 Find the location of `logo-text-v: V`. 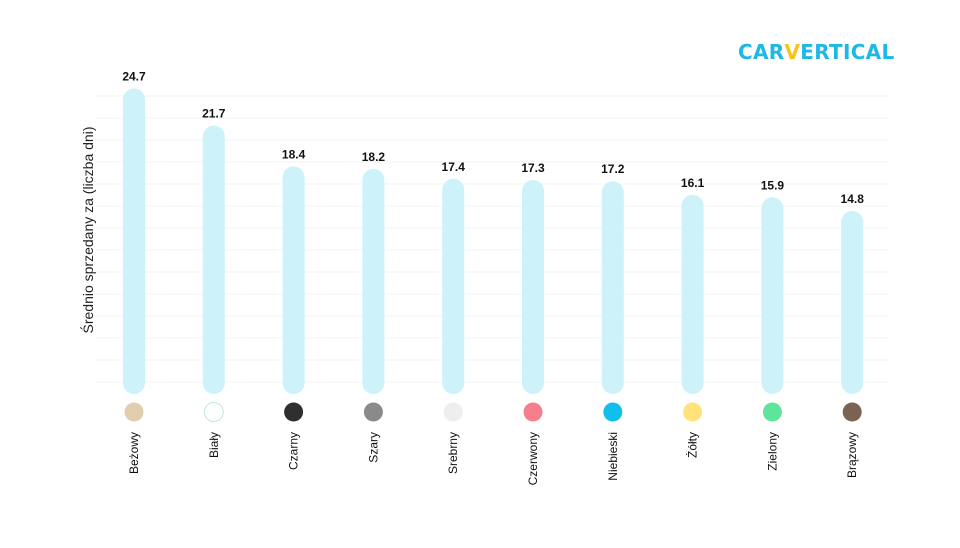

logo-text-v: V is located at coordinates (792, 52).